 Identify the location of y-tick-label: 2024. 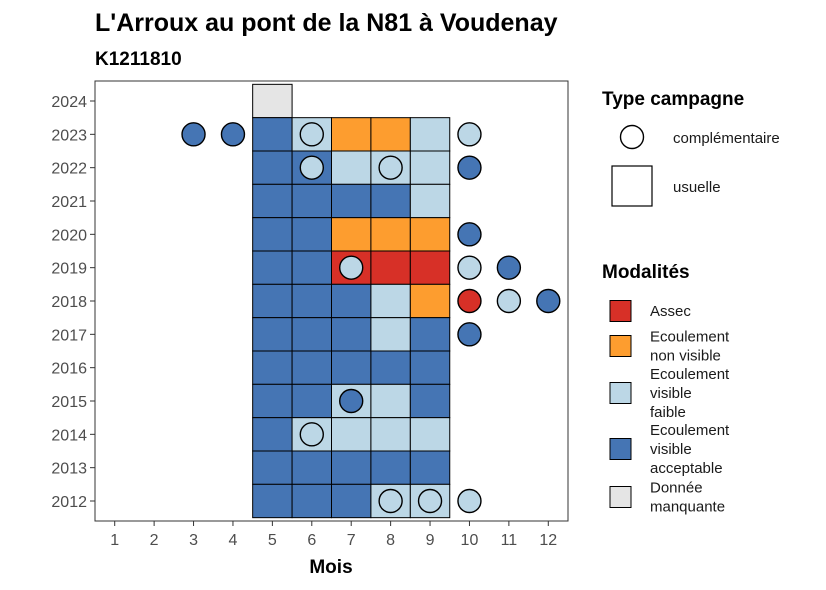
(69, 102).